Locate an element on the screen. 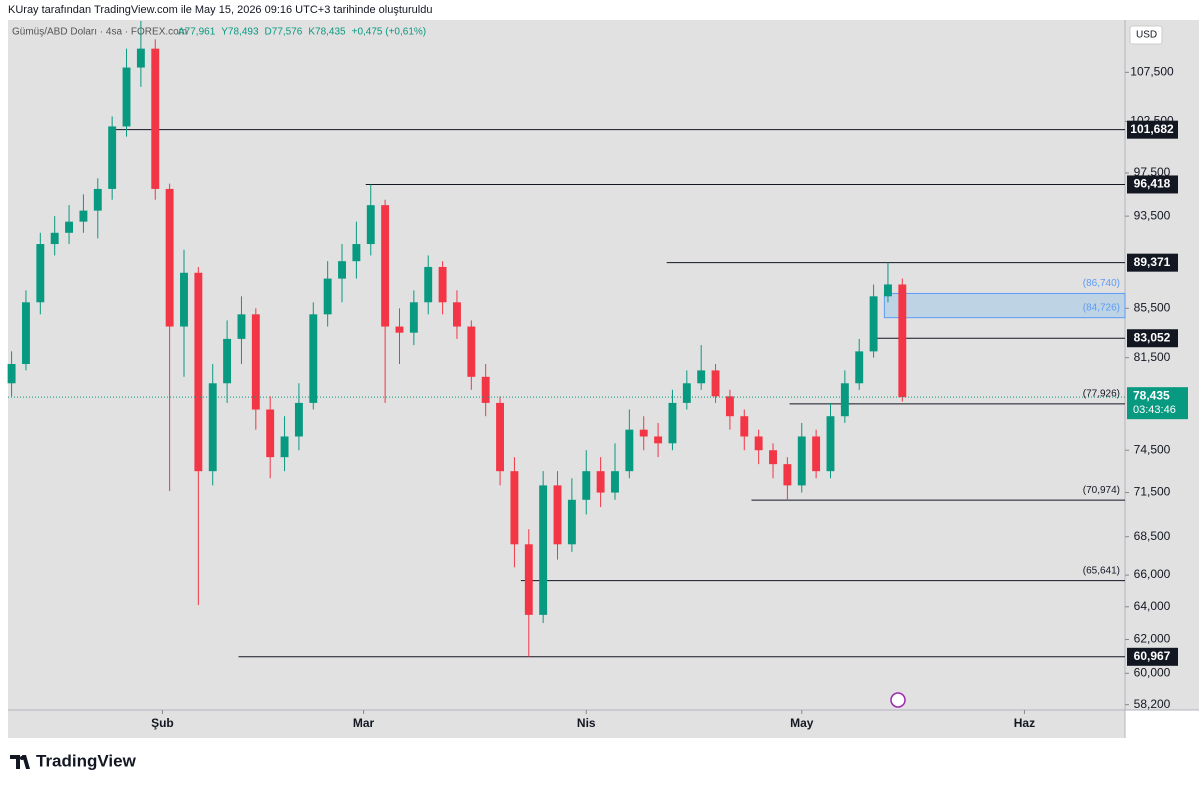 The image size is (1199, 785). x-tick-label: May is located at coordinates (802, 723).